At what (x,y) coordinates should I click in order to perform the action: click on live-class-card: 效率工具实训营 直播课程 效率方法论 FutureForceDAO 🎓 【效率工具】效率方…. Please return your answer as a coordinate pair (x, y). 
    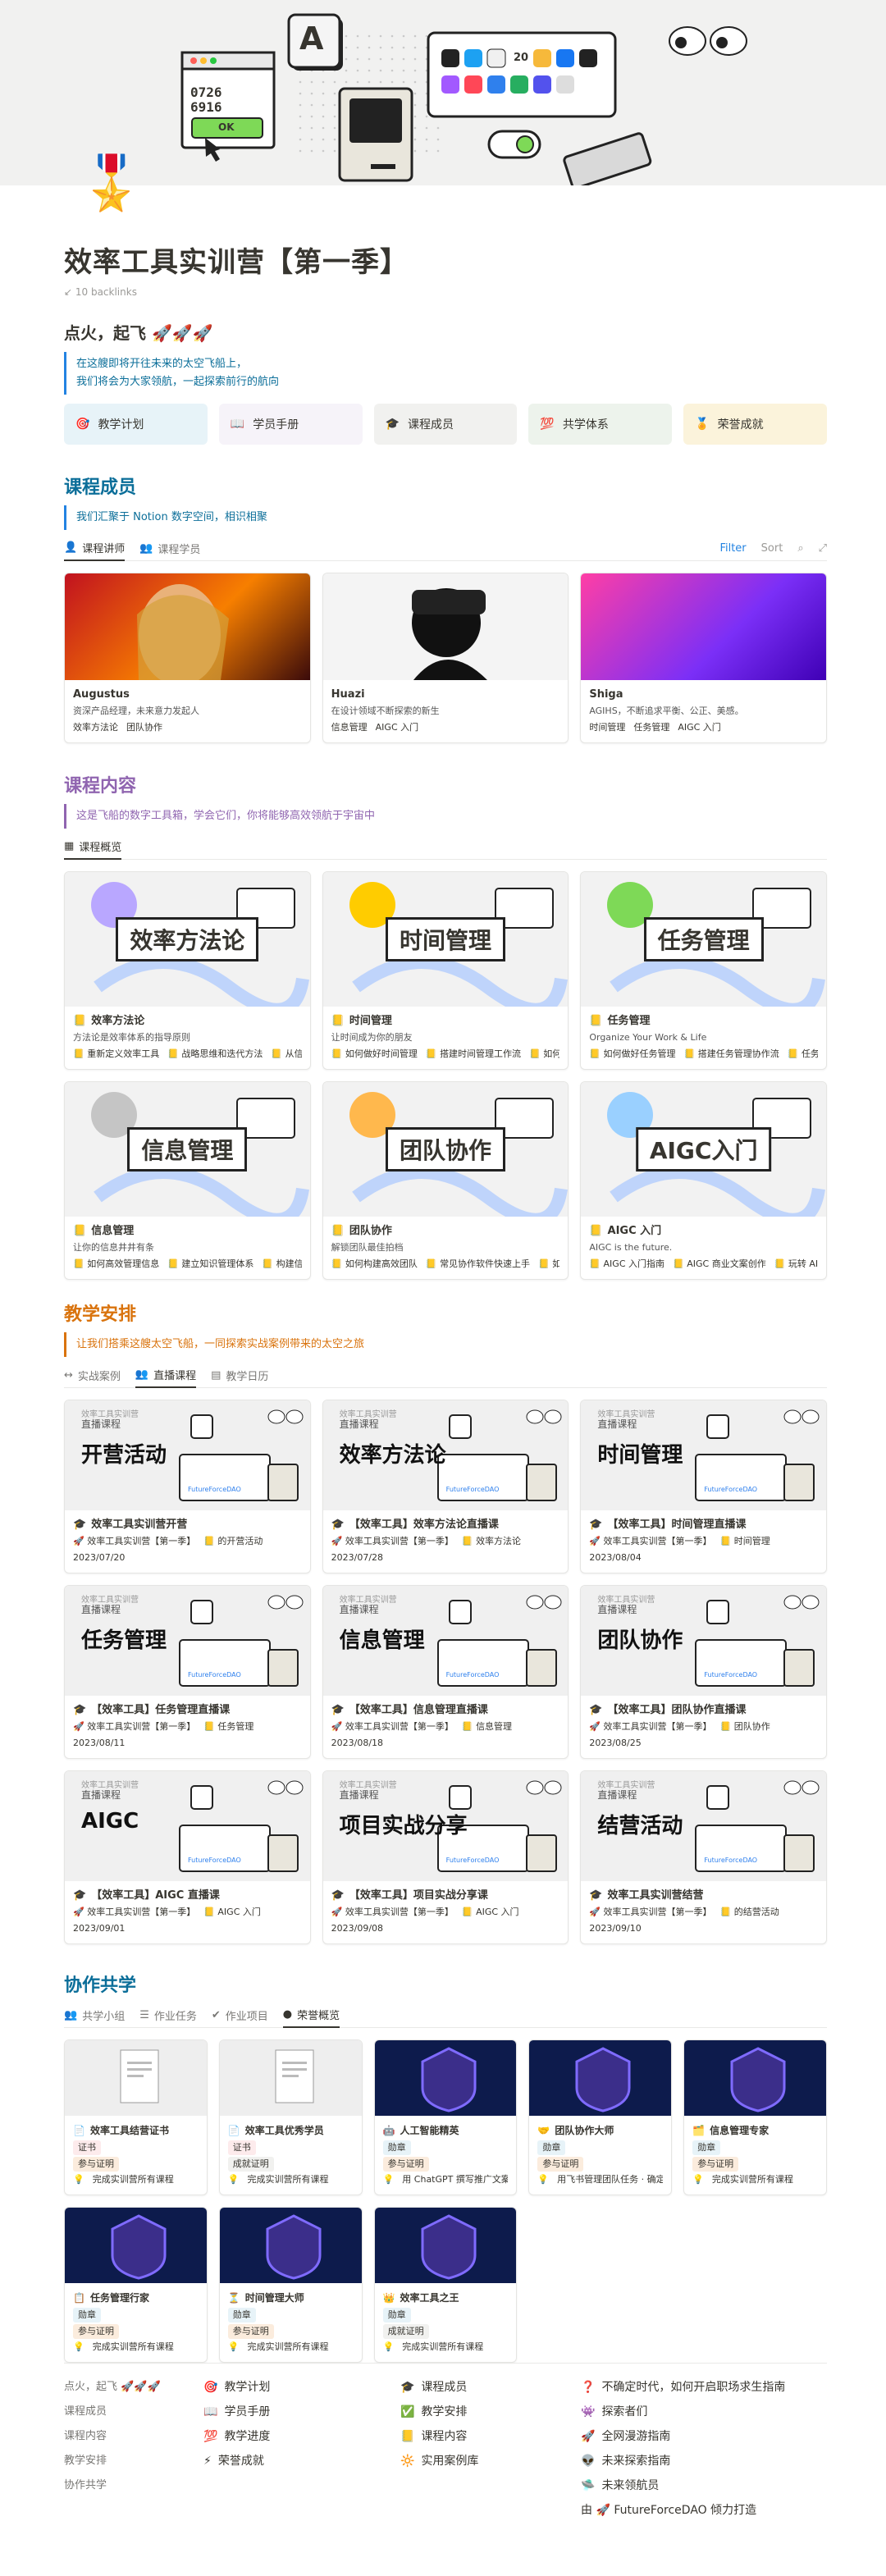
    Looking at the image, I should click on (446, 1487).